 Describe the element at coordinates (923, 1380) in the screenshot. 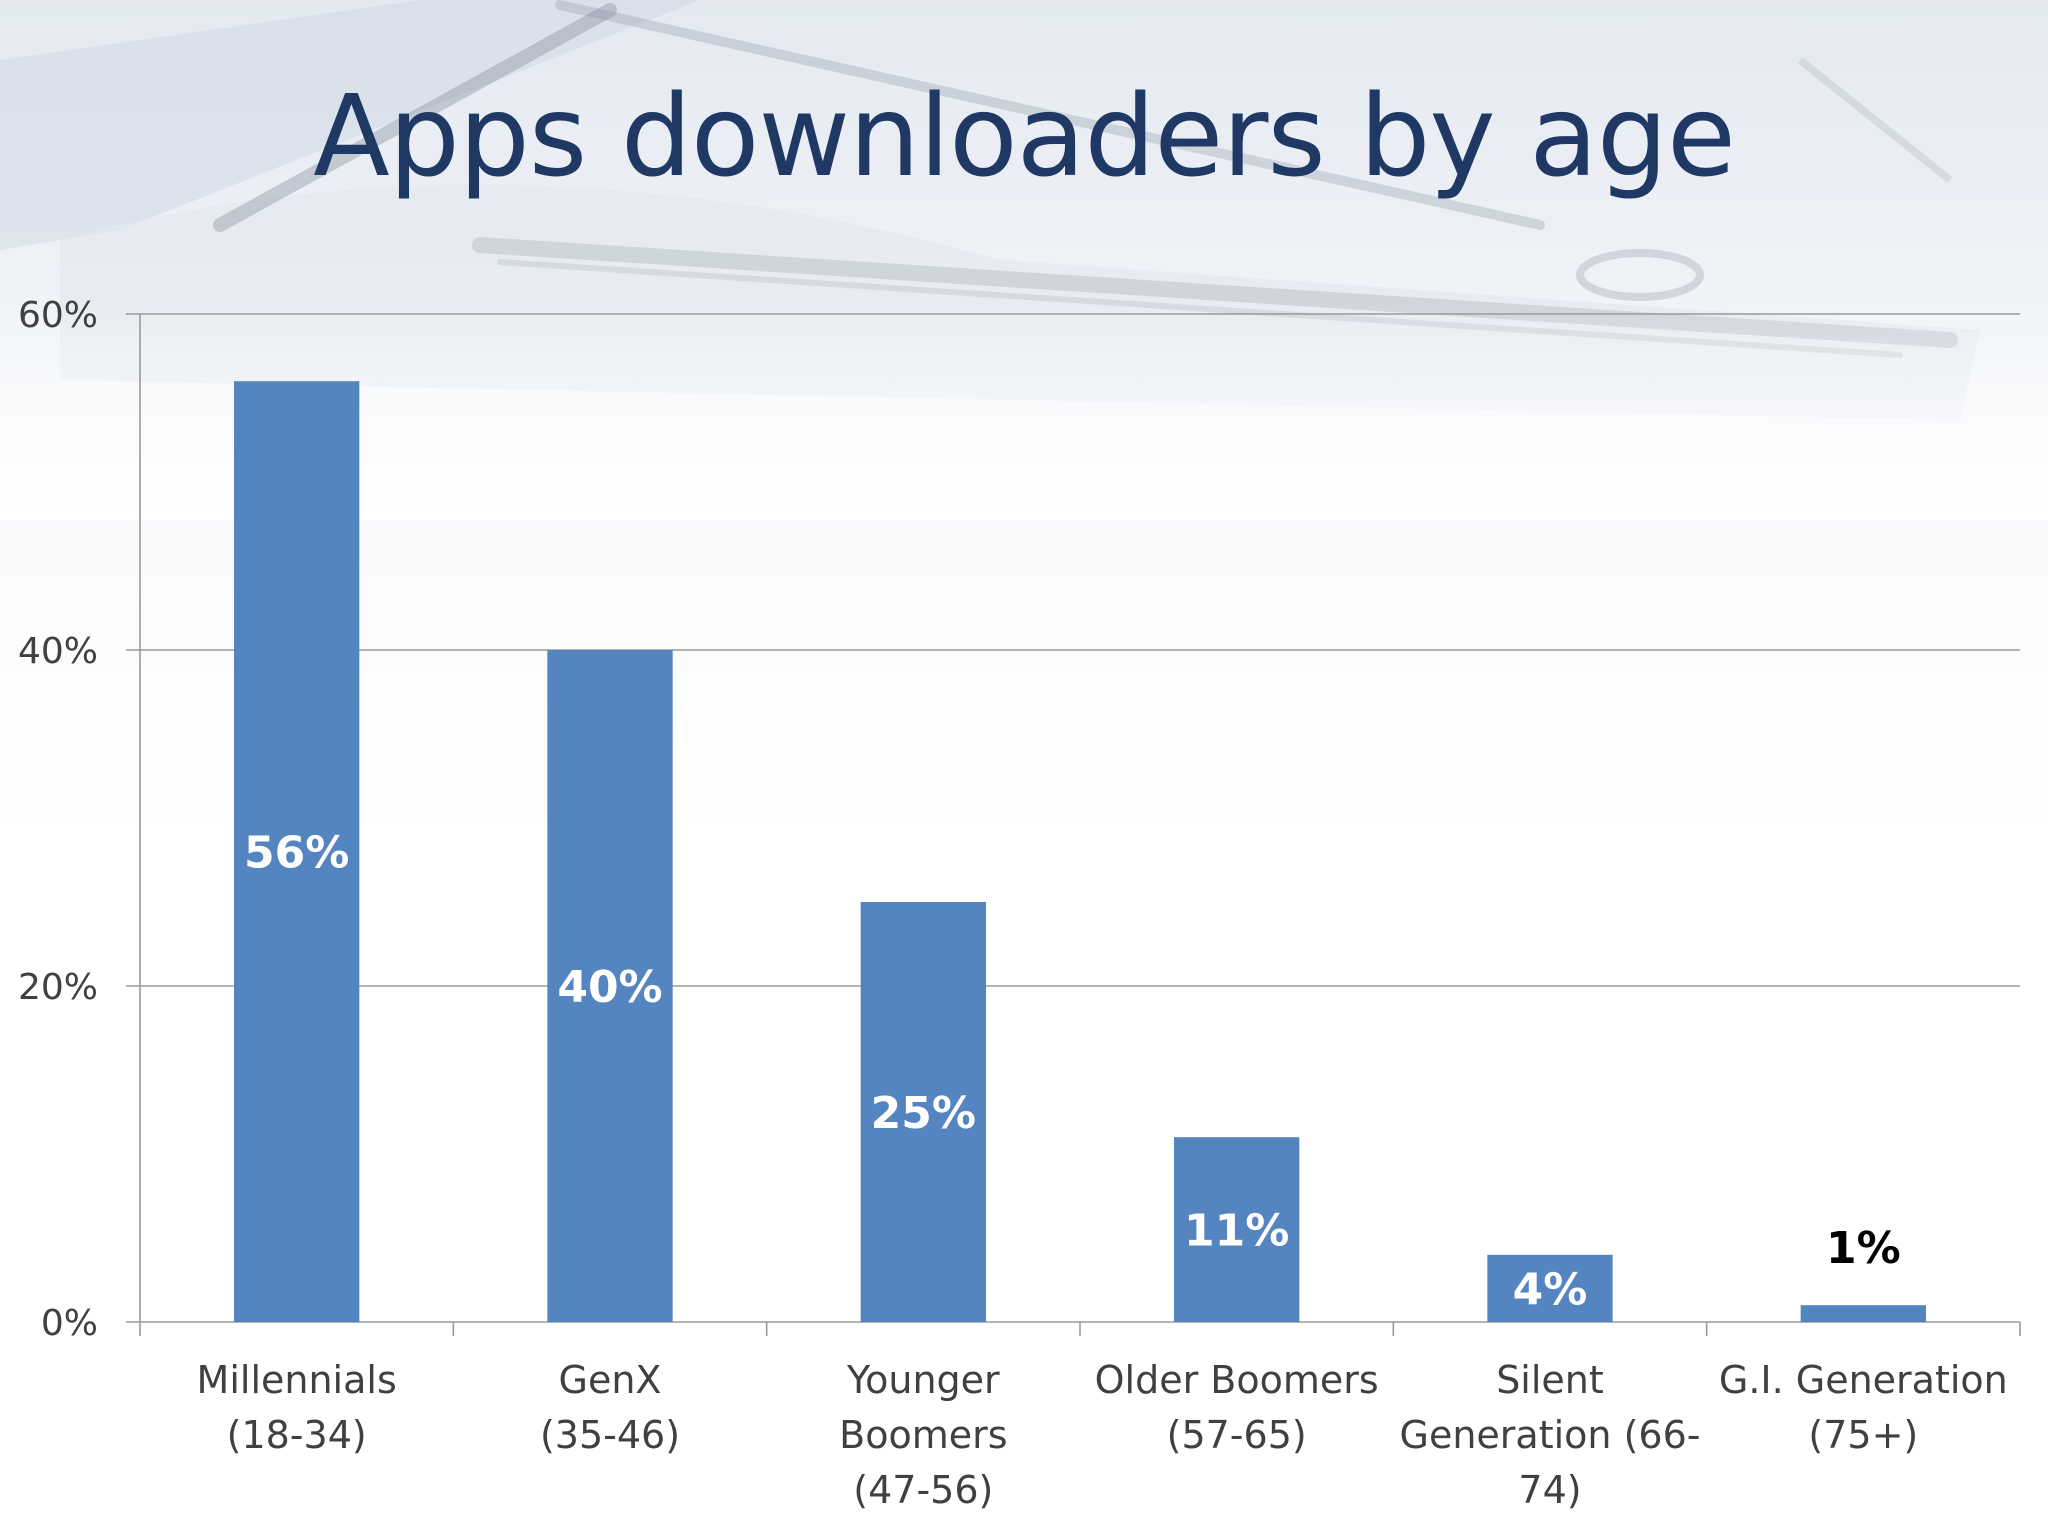

I see `x-category-label: Younger` at that location.